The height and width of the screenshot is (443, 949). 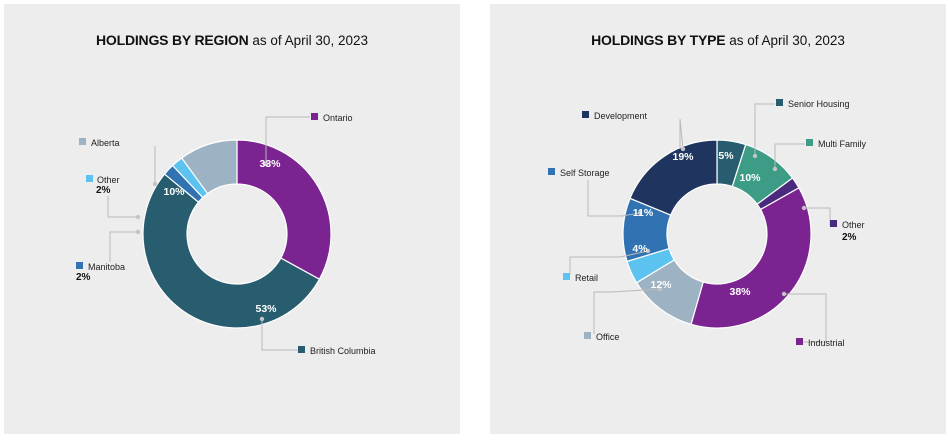 I want to click on slice-pct-british-columbia: 53%, so click(x=266, y=309).